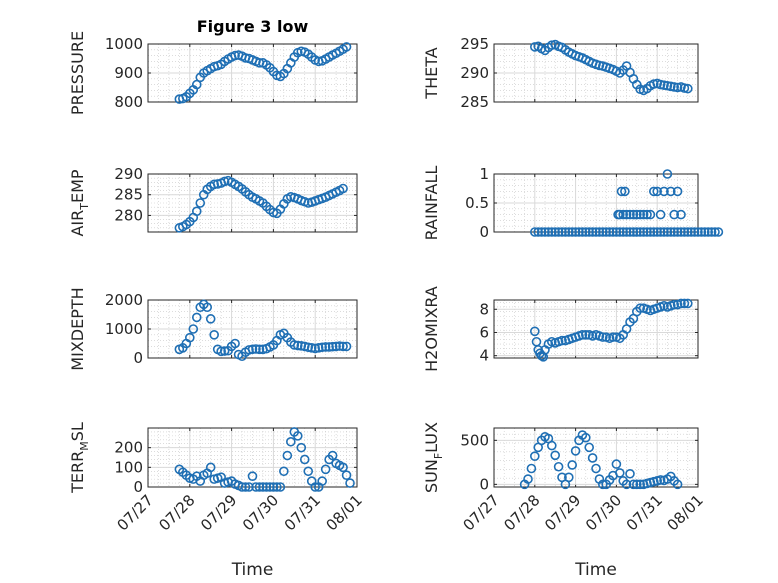 This screenshot has height=583, width=778. What do you see at coordinates (128, 467) in the screenshot?
I see `y-tick-label: 100` at bounding box center [128, 467].